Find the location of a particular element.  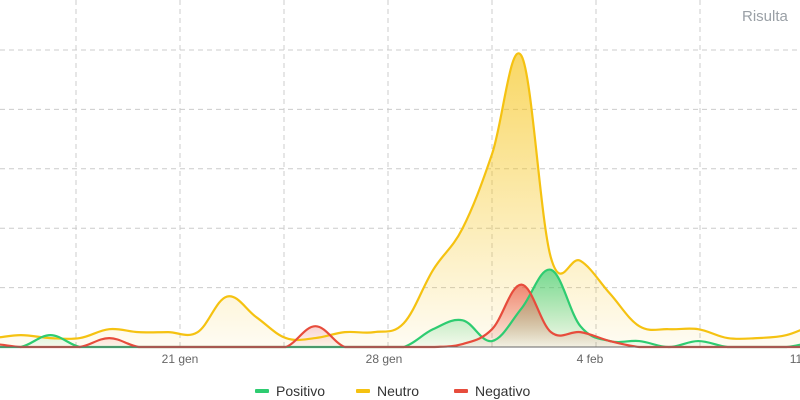

corner-label: Risulta is located at coordinates (765, 16).